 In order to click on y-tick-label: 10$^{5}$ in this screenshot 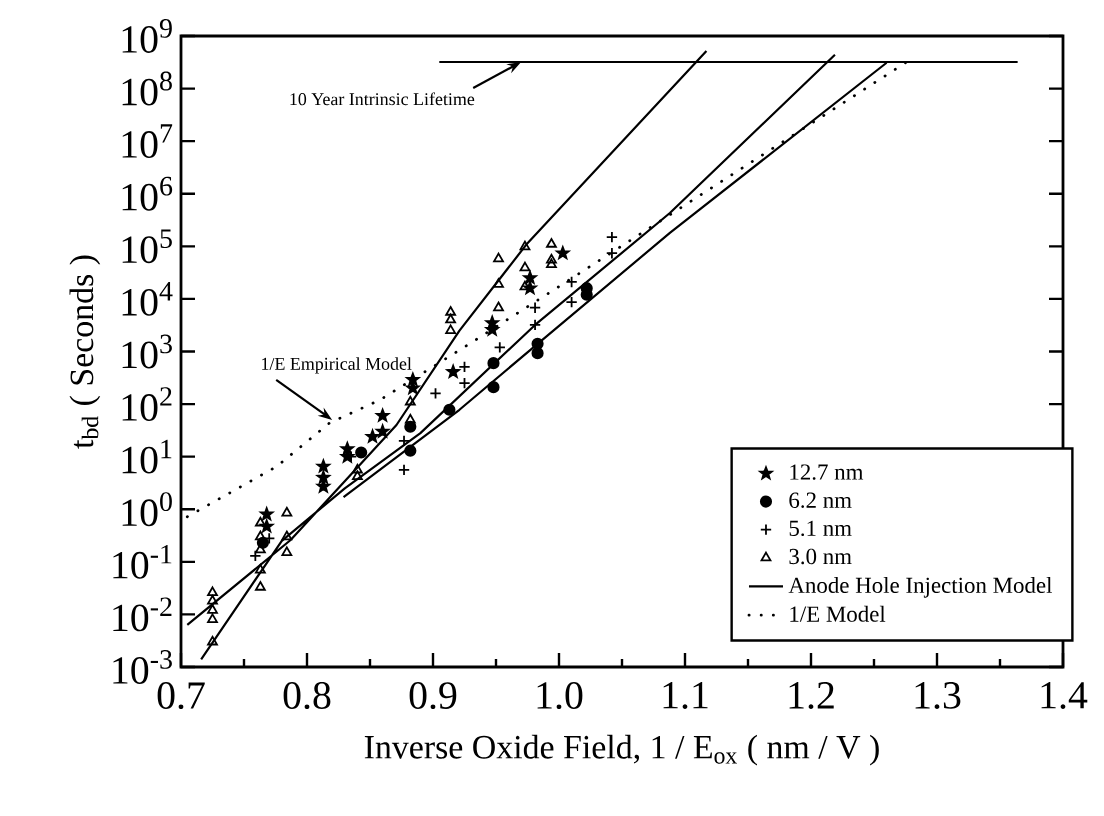, I will do `click(147, 246)`.